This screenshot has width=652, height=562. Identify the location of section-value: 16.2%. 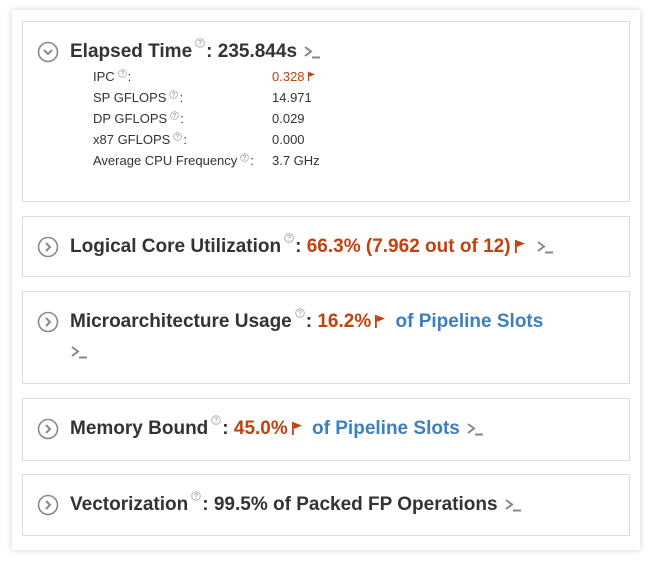
(344, 321).